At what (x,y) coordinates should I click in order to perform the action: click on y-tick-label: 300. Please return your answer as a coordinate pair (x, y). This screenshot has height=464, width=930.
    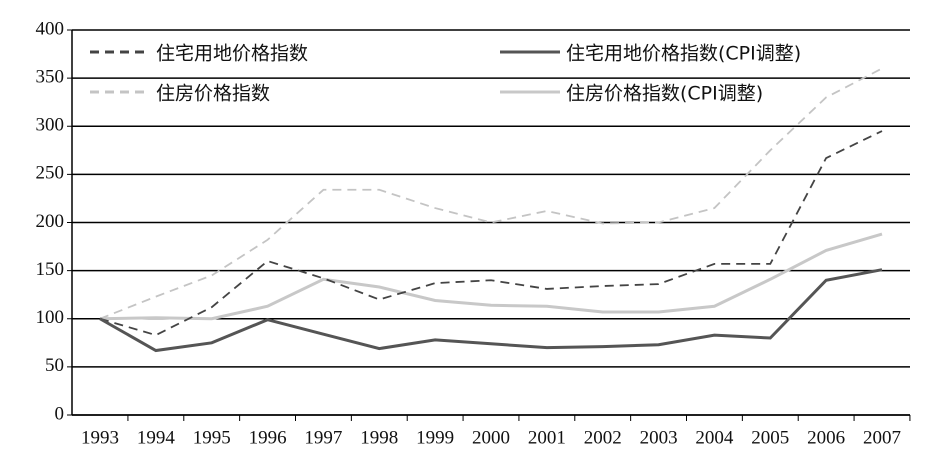
    Looking at the image, I should click on (50, 125).